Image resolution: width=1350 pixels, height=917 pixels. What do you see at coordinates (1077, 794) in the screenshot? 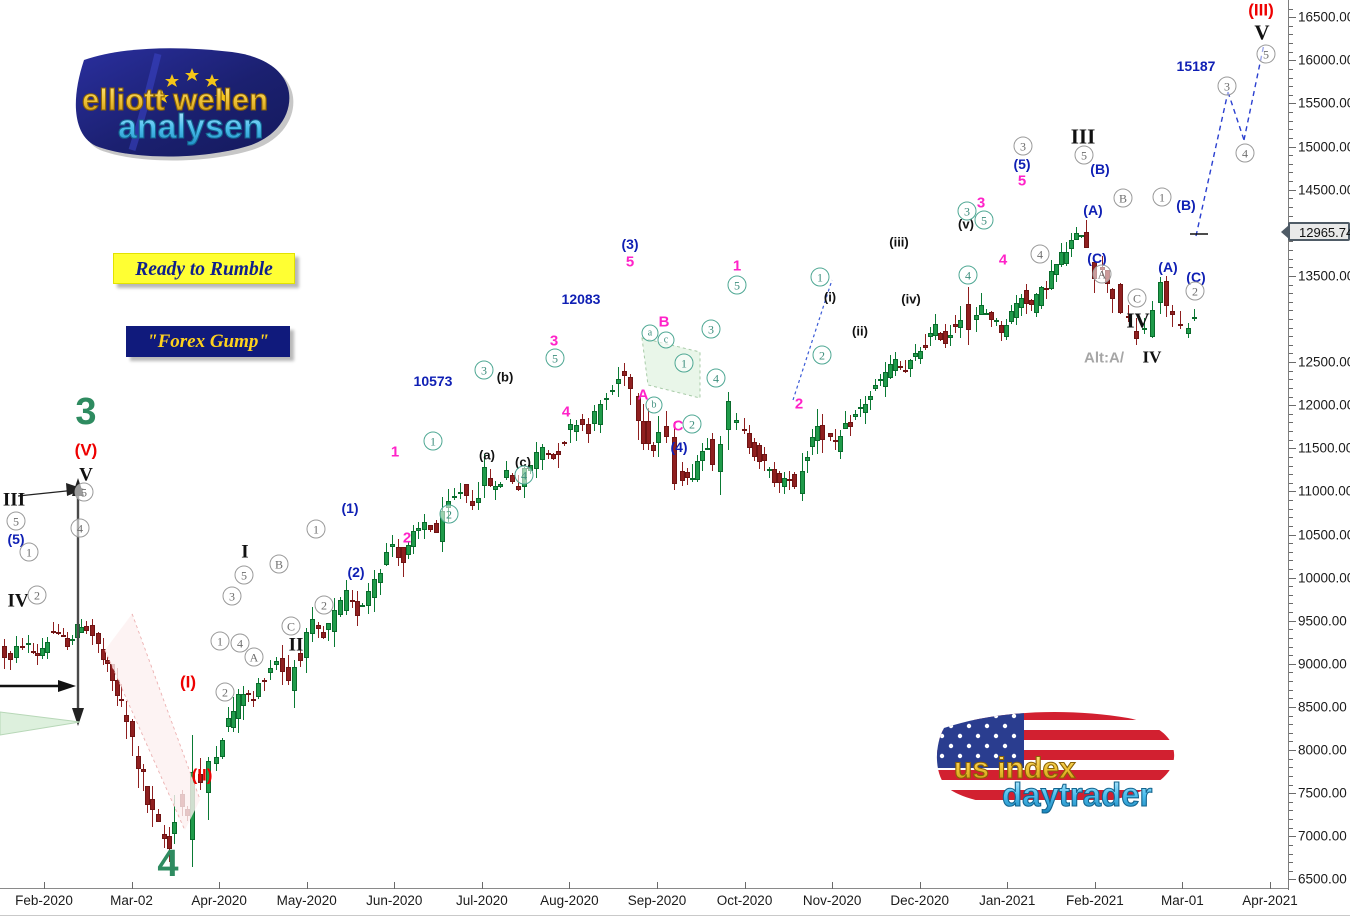
I see `svg-text: daytrader` at bounding box center [1077, 794].